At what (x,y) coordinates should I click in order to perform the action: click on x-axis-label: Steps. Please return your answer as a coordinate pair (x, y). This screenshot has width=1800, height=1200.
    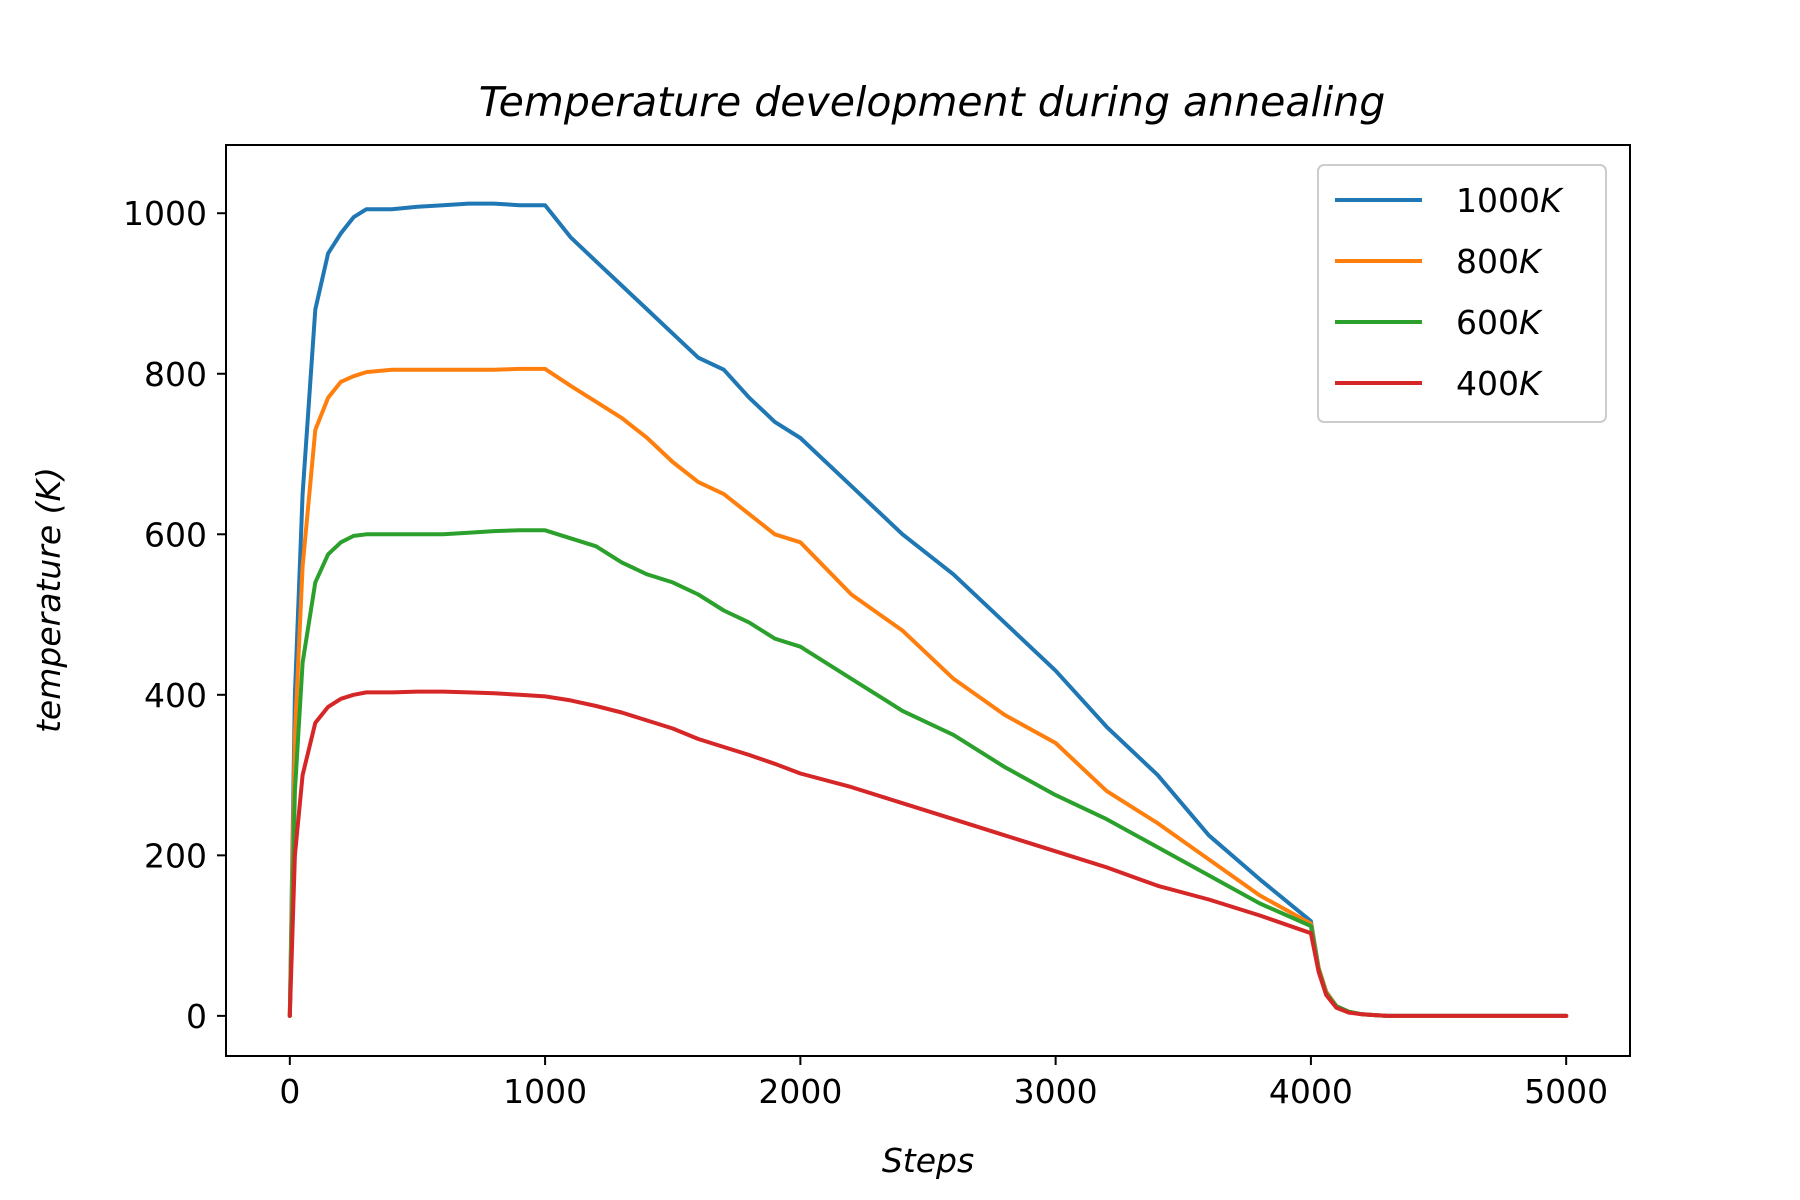
    Looking at the image, I should click on (928, 1160).